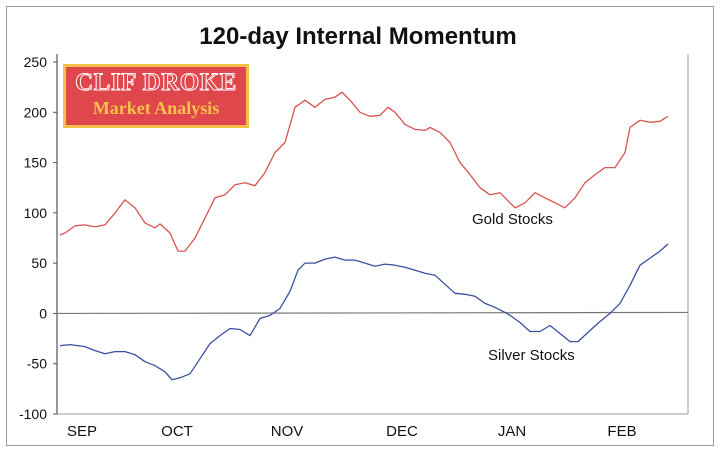 The width and height of the screenshot is (720, 450). I want to click on x-tick-label-oct: OCT, so click(177, 431).